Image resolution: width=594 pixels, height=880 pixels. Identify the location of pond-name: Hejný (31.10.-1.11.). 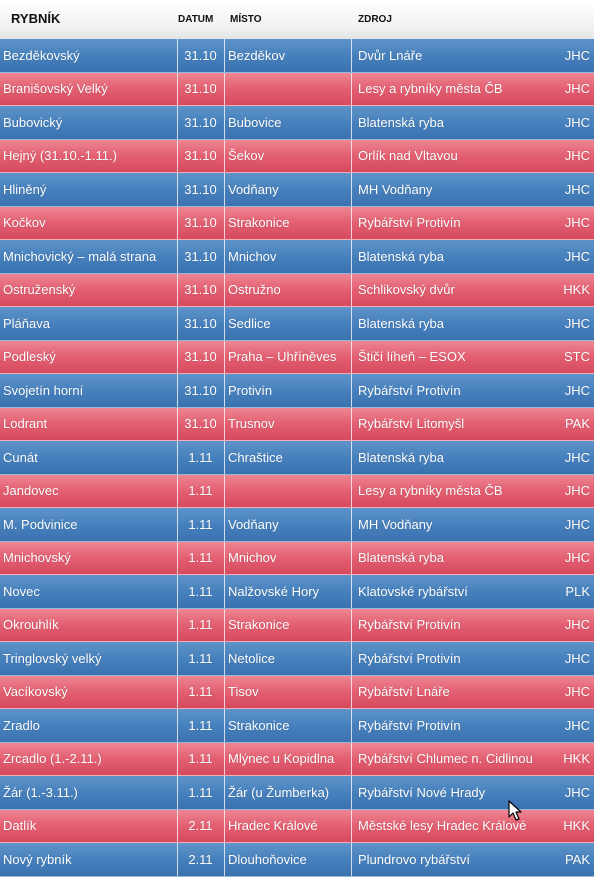
(60, 156).